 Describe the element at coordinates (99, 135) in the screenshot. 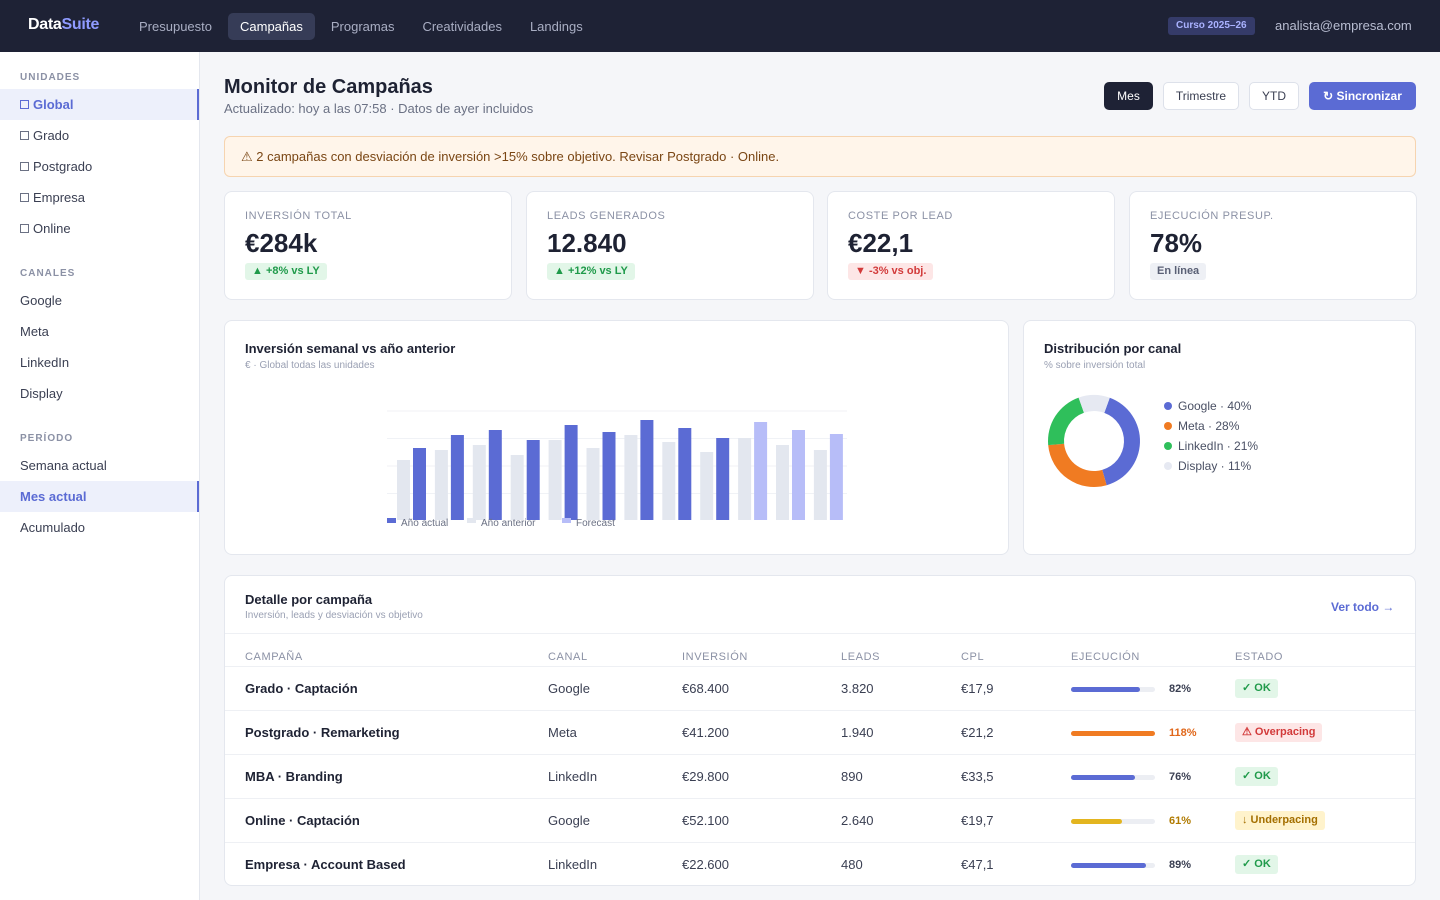

I see `sidebar-item-grado: Grado` at that location.